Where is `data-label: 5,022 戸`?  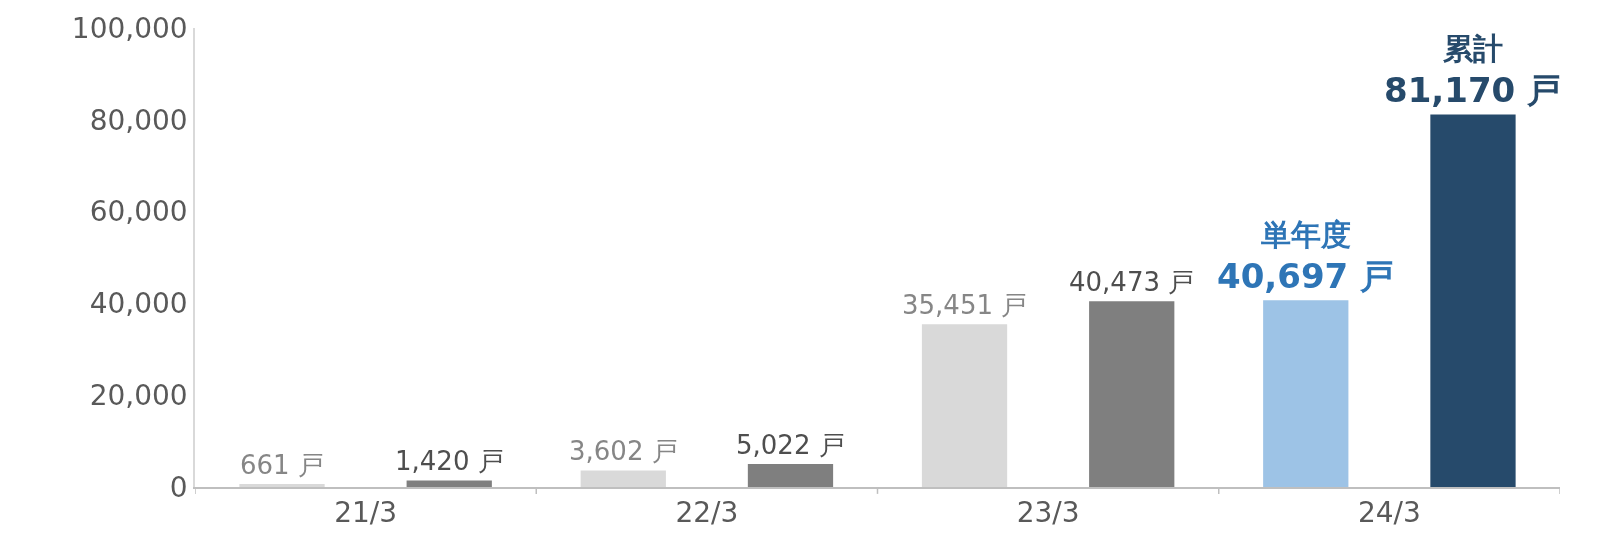
data-label: 5,022 戸 is located at coordinates (790, 445).